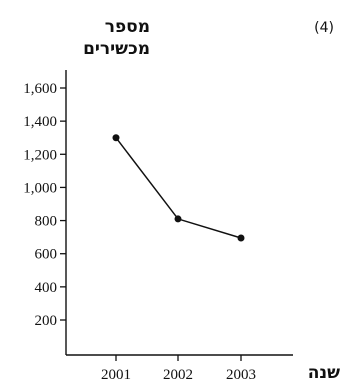  I want to click on y-tick-label: 400, so click(46, 288).